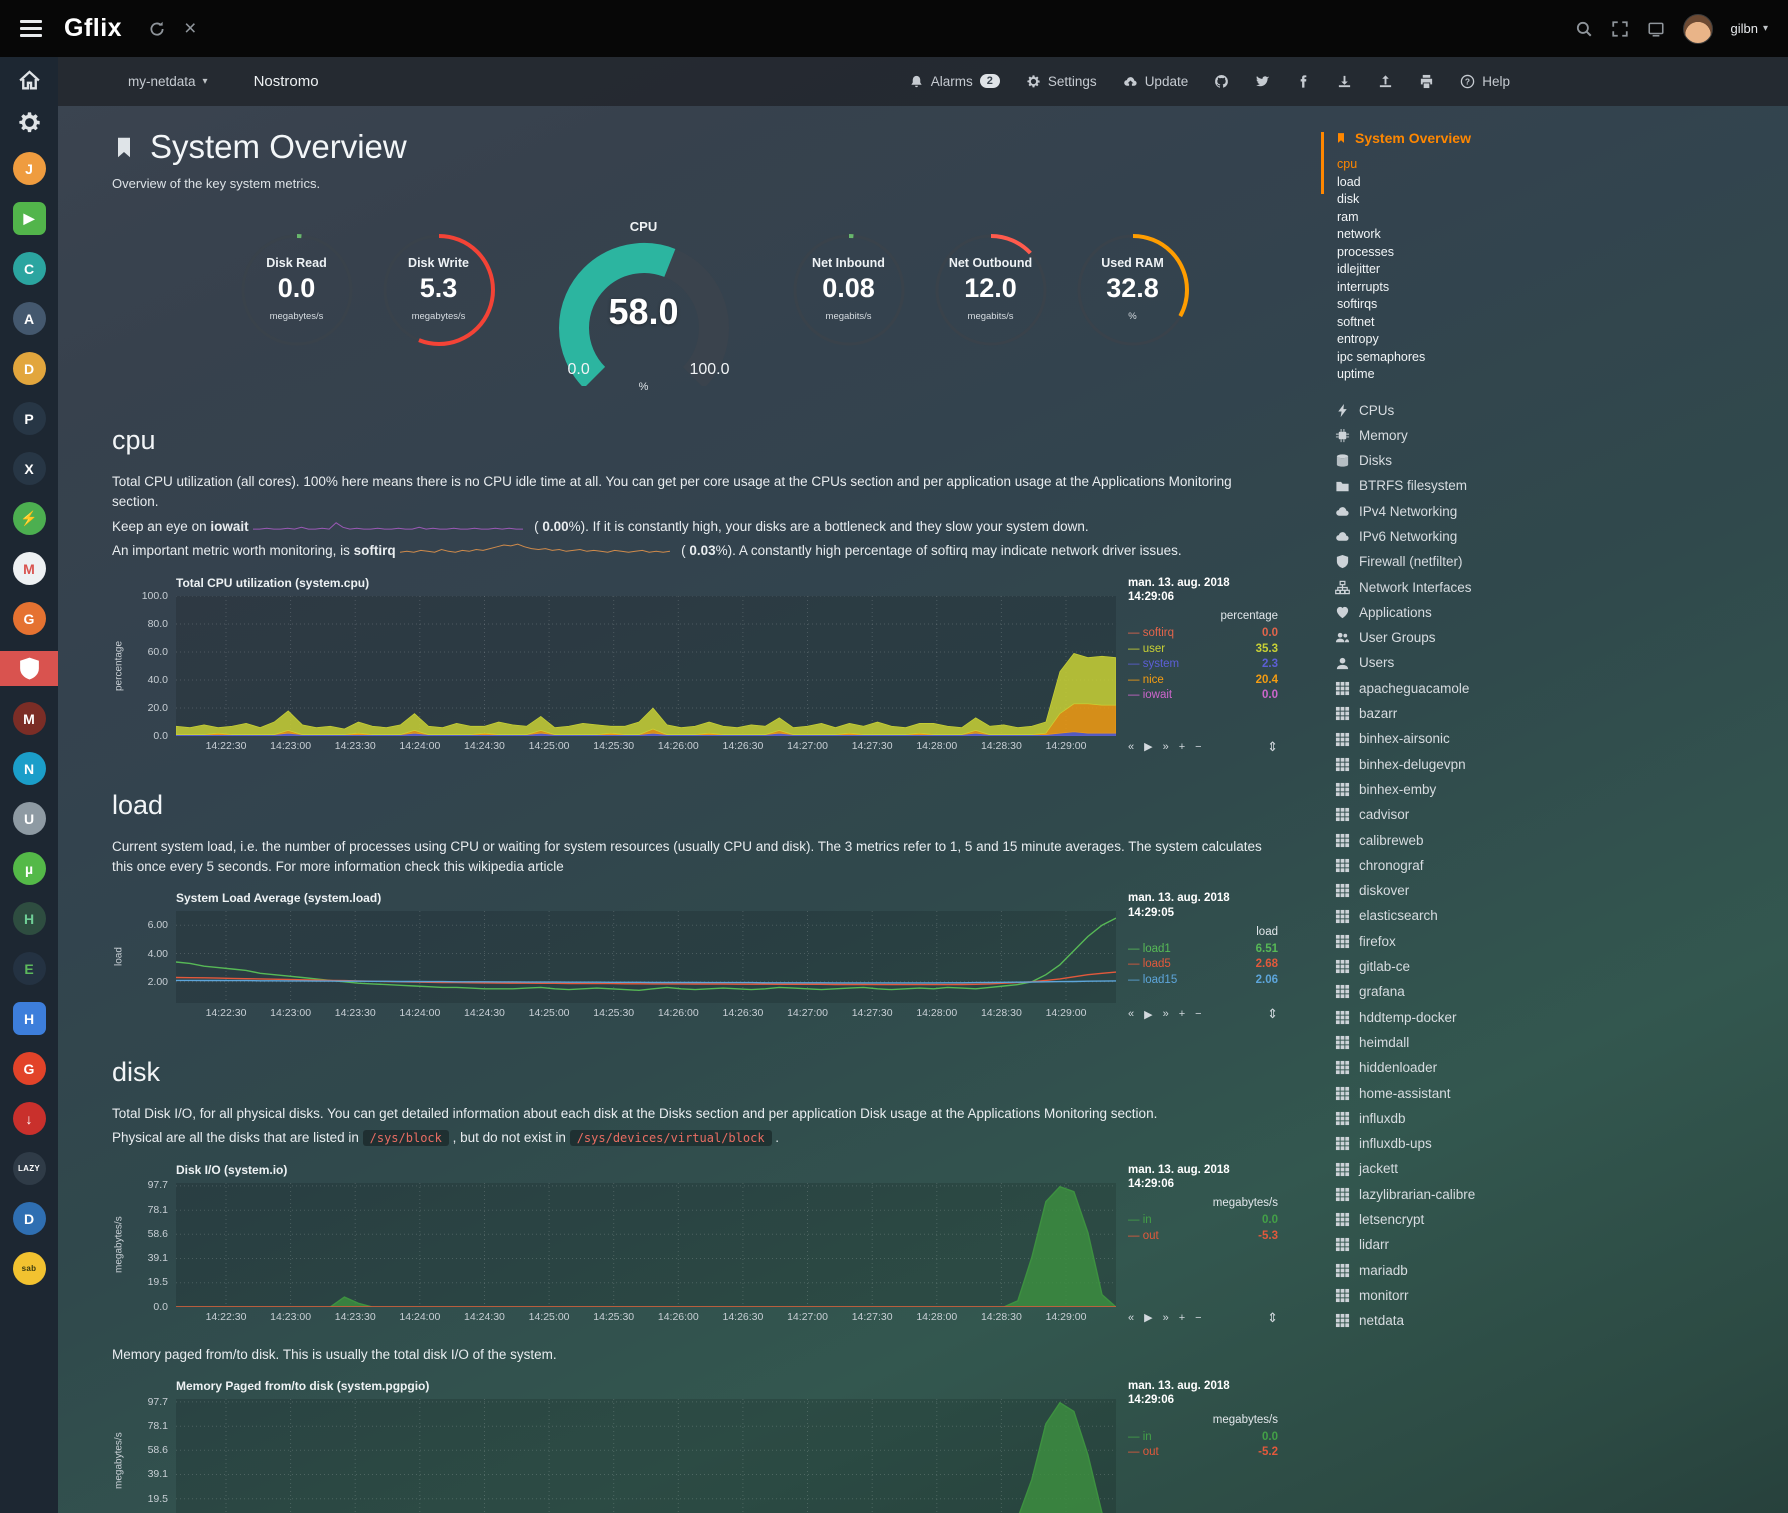  Describe the element at coordinates (1203, 648) in the screenshot. I see `legend-item-user: — user 35.3` at that location.